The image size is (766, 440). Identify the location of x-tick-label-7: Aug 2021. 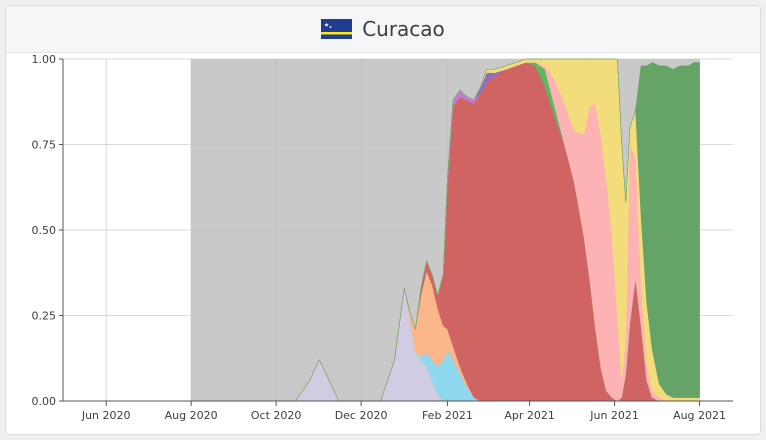
(699, 415).